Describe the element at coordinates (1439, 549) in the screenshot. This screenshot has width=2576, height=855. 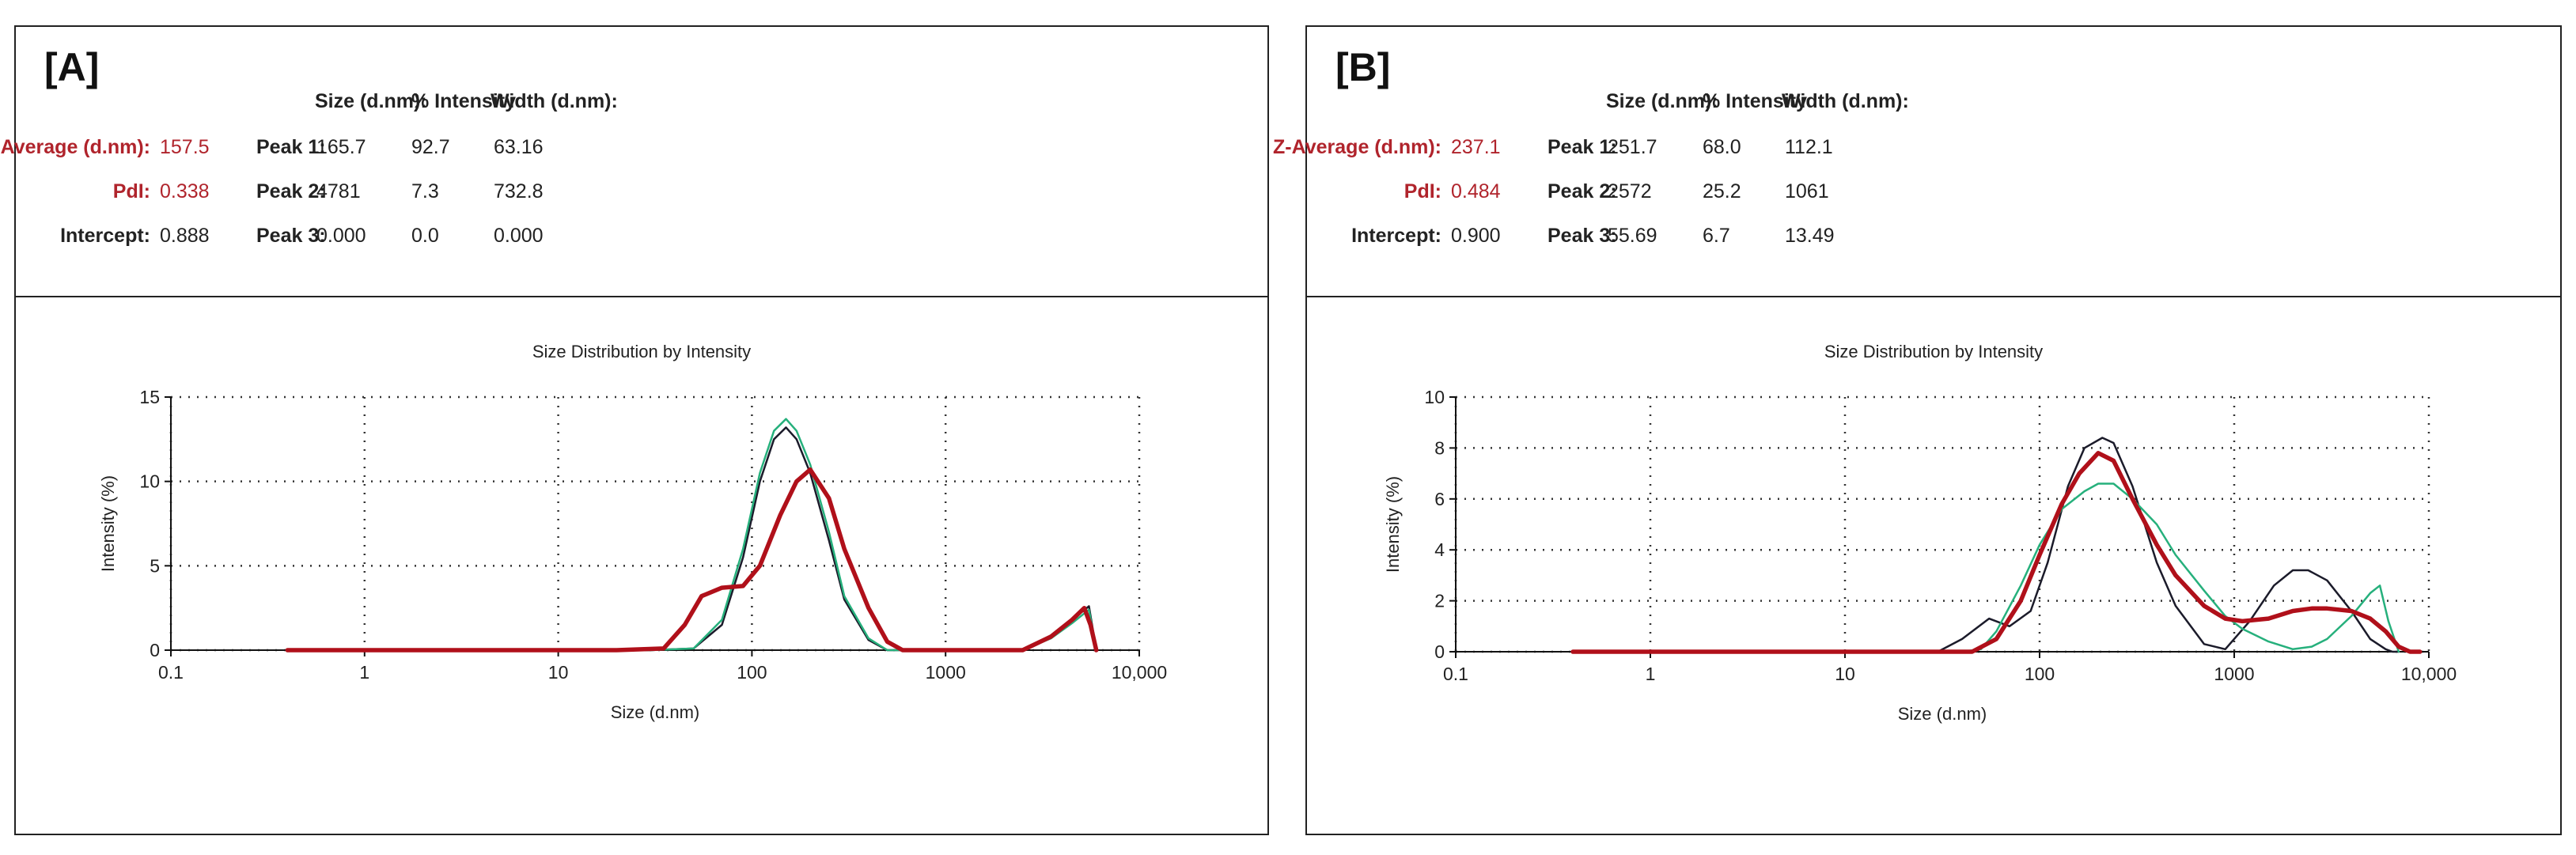
I see `y-tick-label: 4` at that location.